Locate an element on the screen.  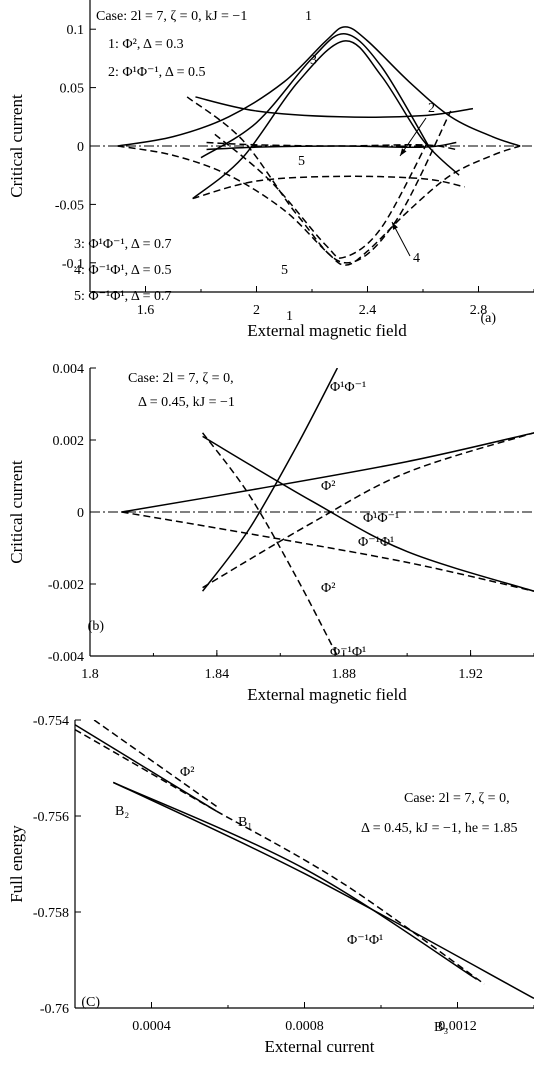
y-tick-label: -0.754 is located at coordinates (51, 721).